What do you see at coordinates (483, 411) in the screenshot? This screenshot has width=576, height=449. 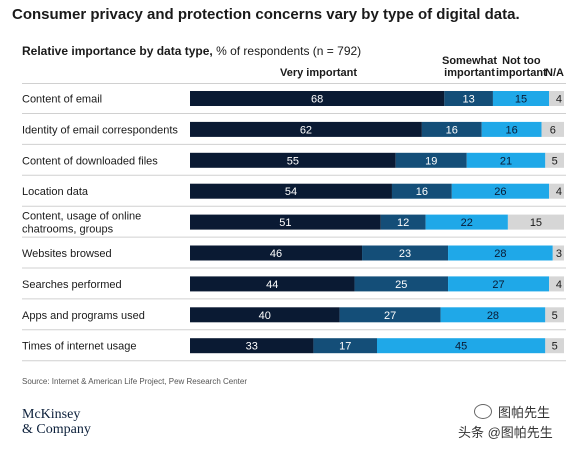 I see `wechat-icon` at bounding box center [483, 411].